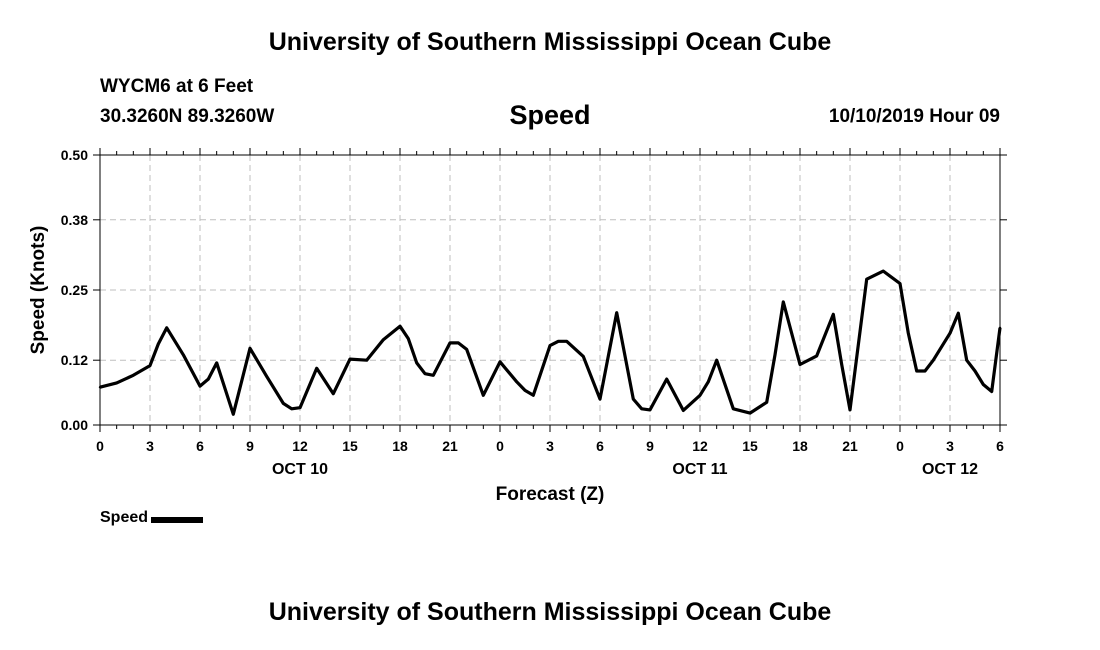 Image resolution: width=1100 pixels, height=650 pixels. What do you see at coordinates (550, 115) in the screenshot?
I see `chart-subtitle: Speed` at bounding box center [550, 115].